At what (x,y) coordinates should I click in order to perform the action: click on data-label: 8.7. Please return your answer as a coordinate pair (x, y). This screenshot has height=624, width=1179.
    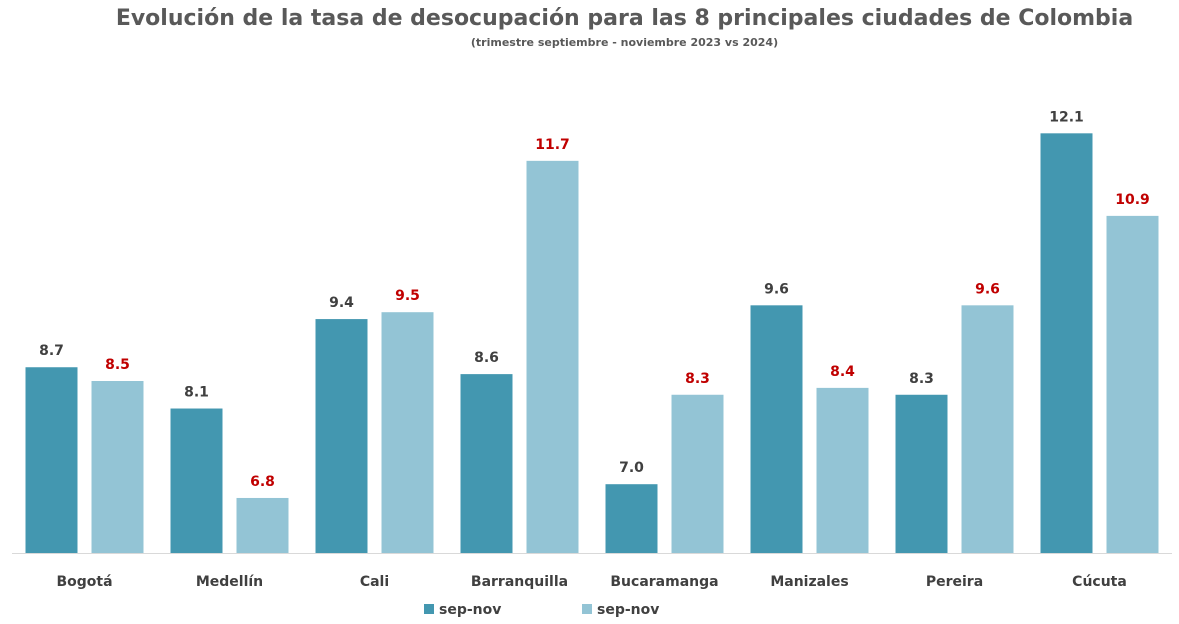
    Looking at the image, I should click on (51, 351).